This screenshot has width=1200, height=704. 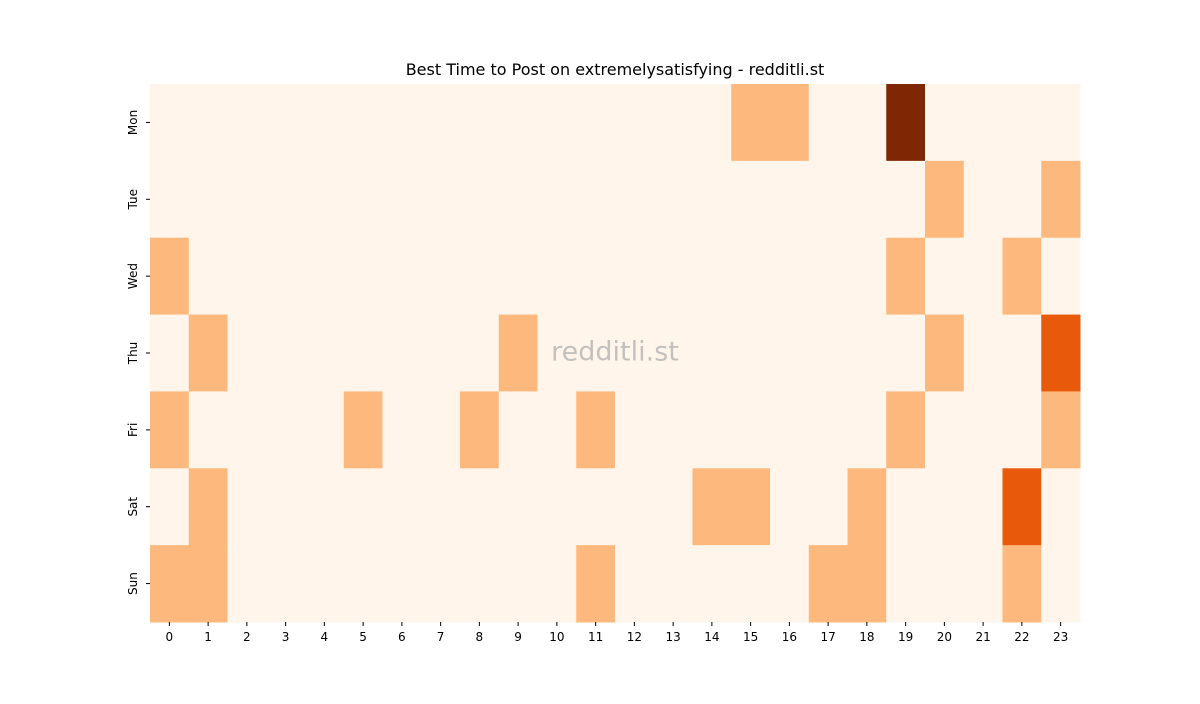 I want to click on x-tick-label: 7, so click(x=441, y=637).